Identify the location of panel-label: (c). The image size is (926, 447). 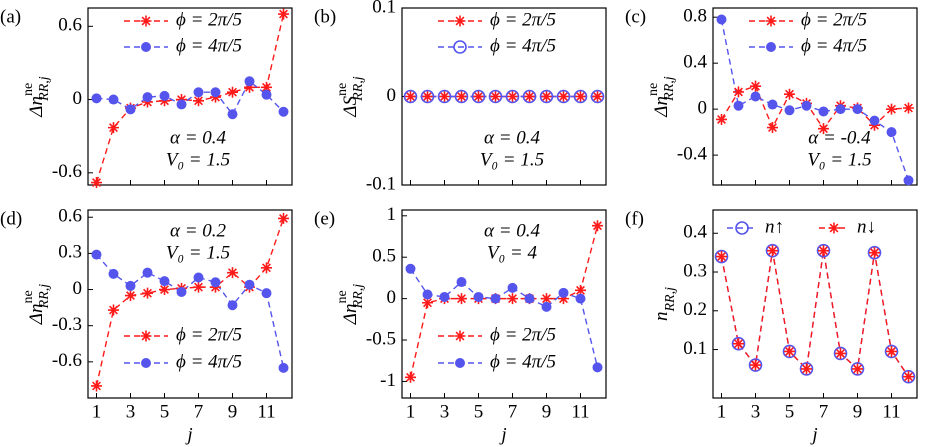
(635, 16).